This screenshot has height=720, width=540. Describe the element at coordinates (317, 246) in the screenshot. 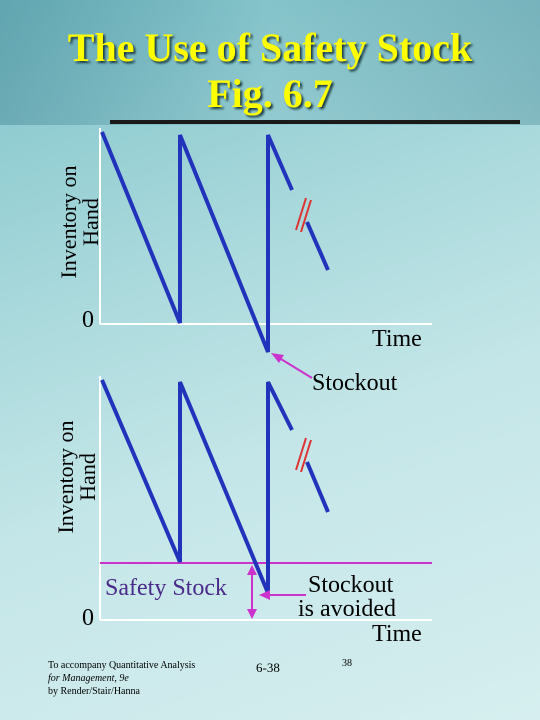

I see `top-sawtooth-continuation` at that location.